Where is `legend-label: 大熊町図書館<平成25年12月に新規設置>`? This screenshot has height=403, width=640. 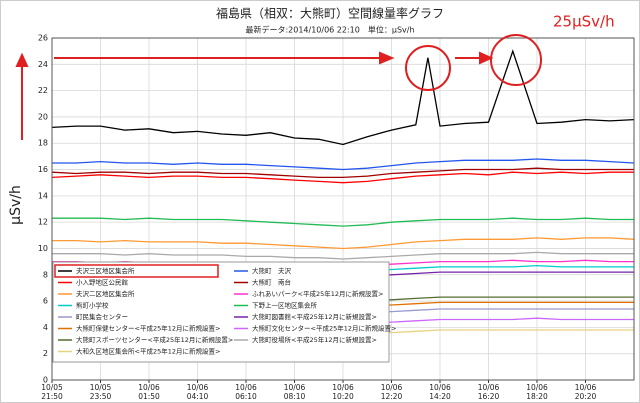 legend-label: 大熊町図書館<平成25年12月に新規設置> is located at coordinates (314, 316).